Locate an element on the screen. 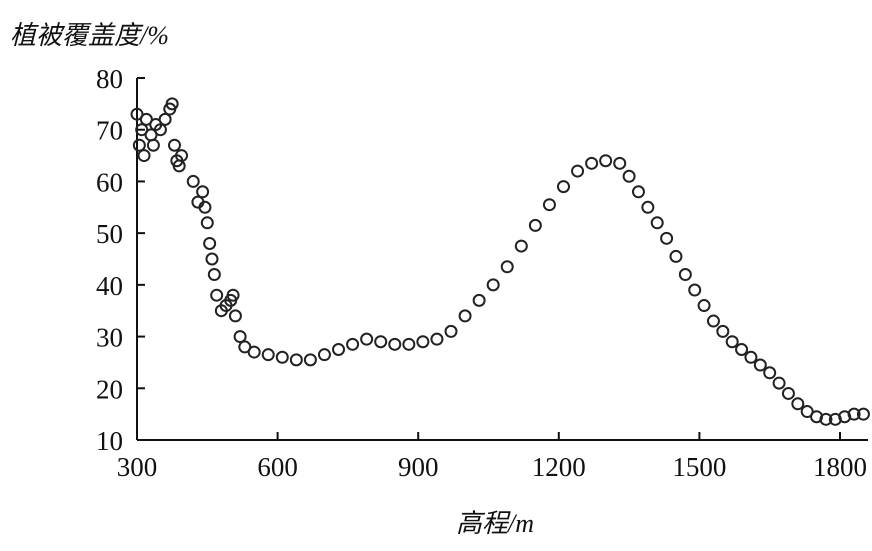  x-tick-label: 600 is located at coordinates (277, 467).